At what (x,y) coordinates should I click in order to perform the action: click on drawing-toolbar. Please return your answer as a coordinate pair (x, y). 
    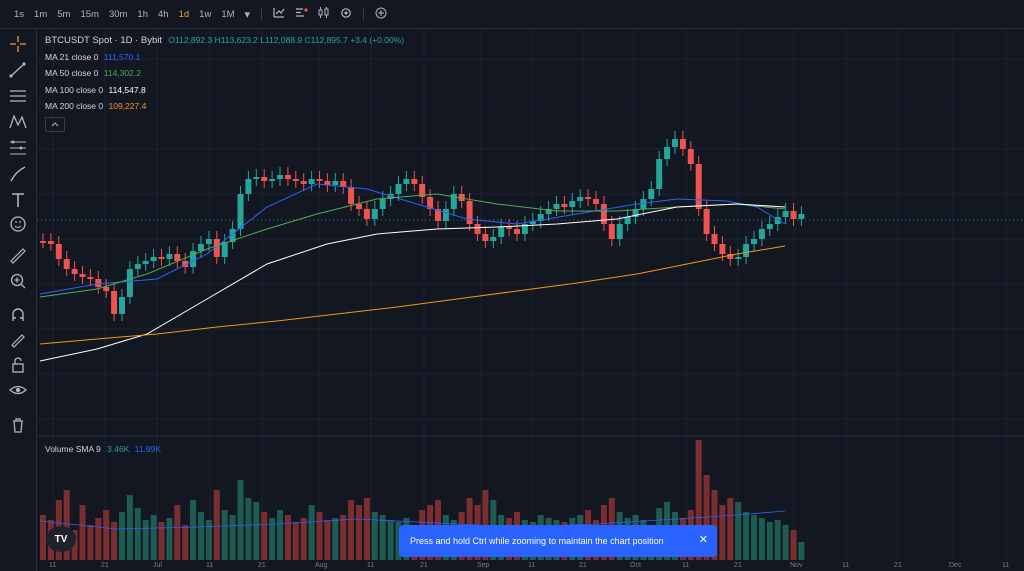
    Looking at the image, I should click on (18, 300).